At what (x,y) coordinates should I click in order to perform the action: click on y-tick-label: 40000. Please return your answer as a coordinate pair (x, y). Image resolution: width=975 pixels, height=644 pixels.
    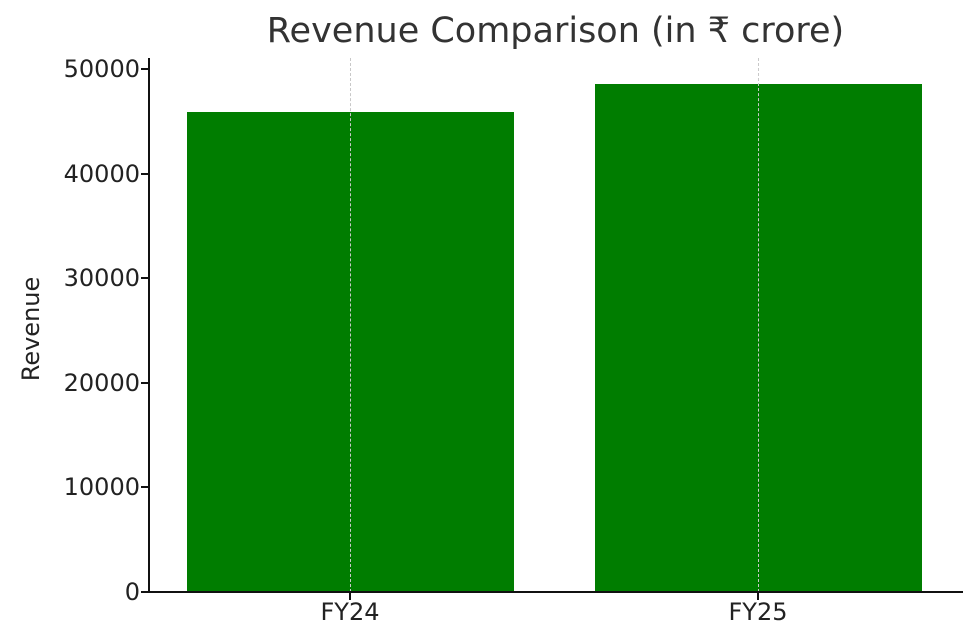
    Looking at the image, I should click on (101, 173).